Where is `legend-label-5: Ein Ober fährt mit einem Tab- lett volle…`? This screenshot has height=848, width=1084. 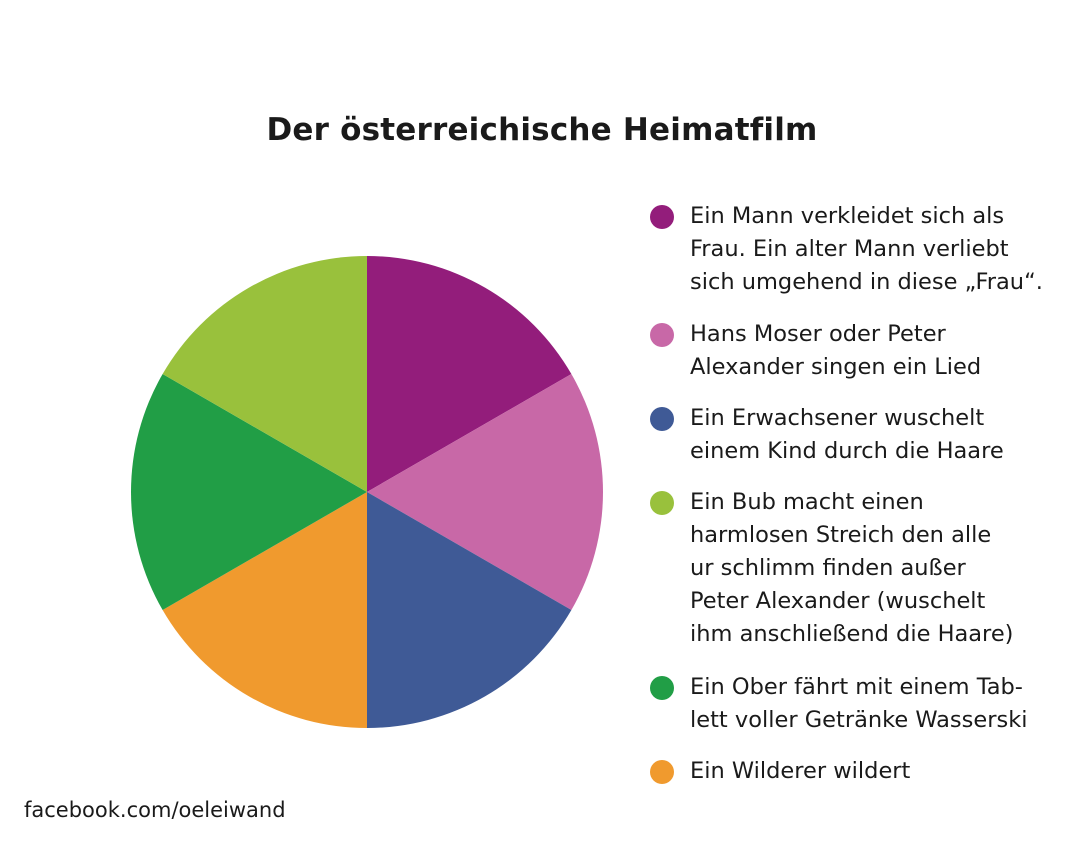 legend-label-5: Ein Ober fährt mit einem Tab- lett volle… is located at coordinates (859, 703).